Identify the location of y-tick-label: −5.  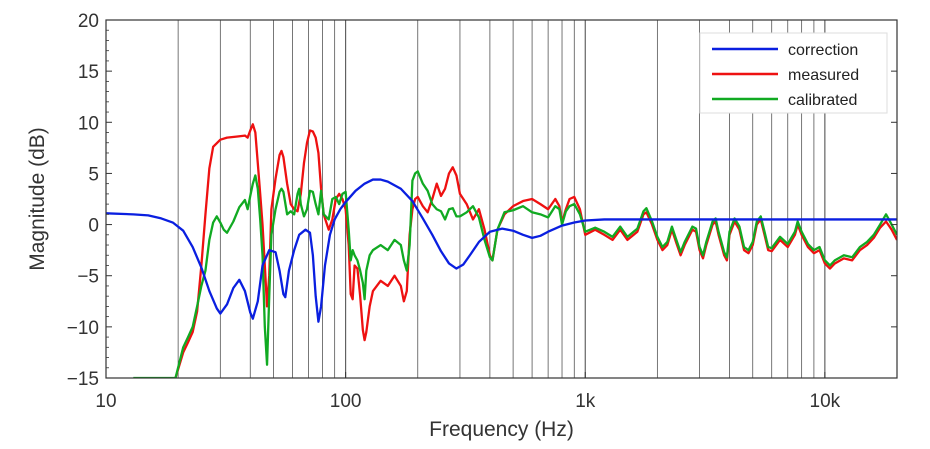
(88, 277).